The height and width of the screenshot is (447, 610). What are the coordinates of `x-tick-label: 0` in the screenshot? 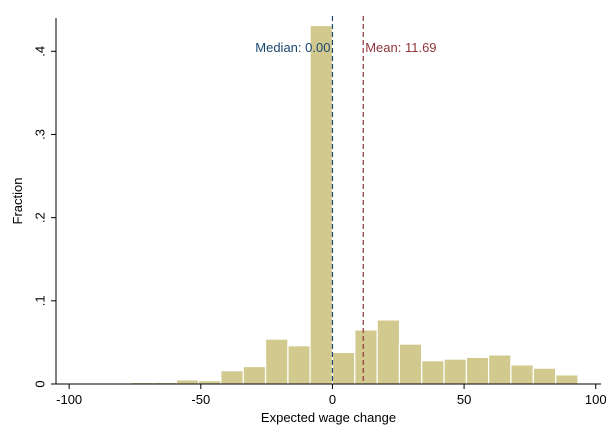 It's located at (332, 399).